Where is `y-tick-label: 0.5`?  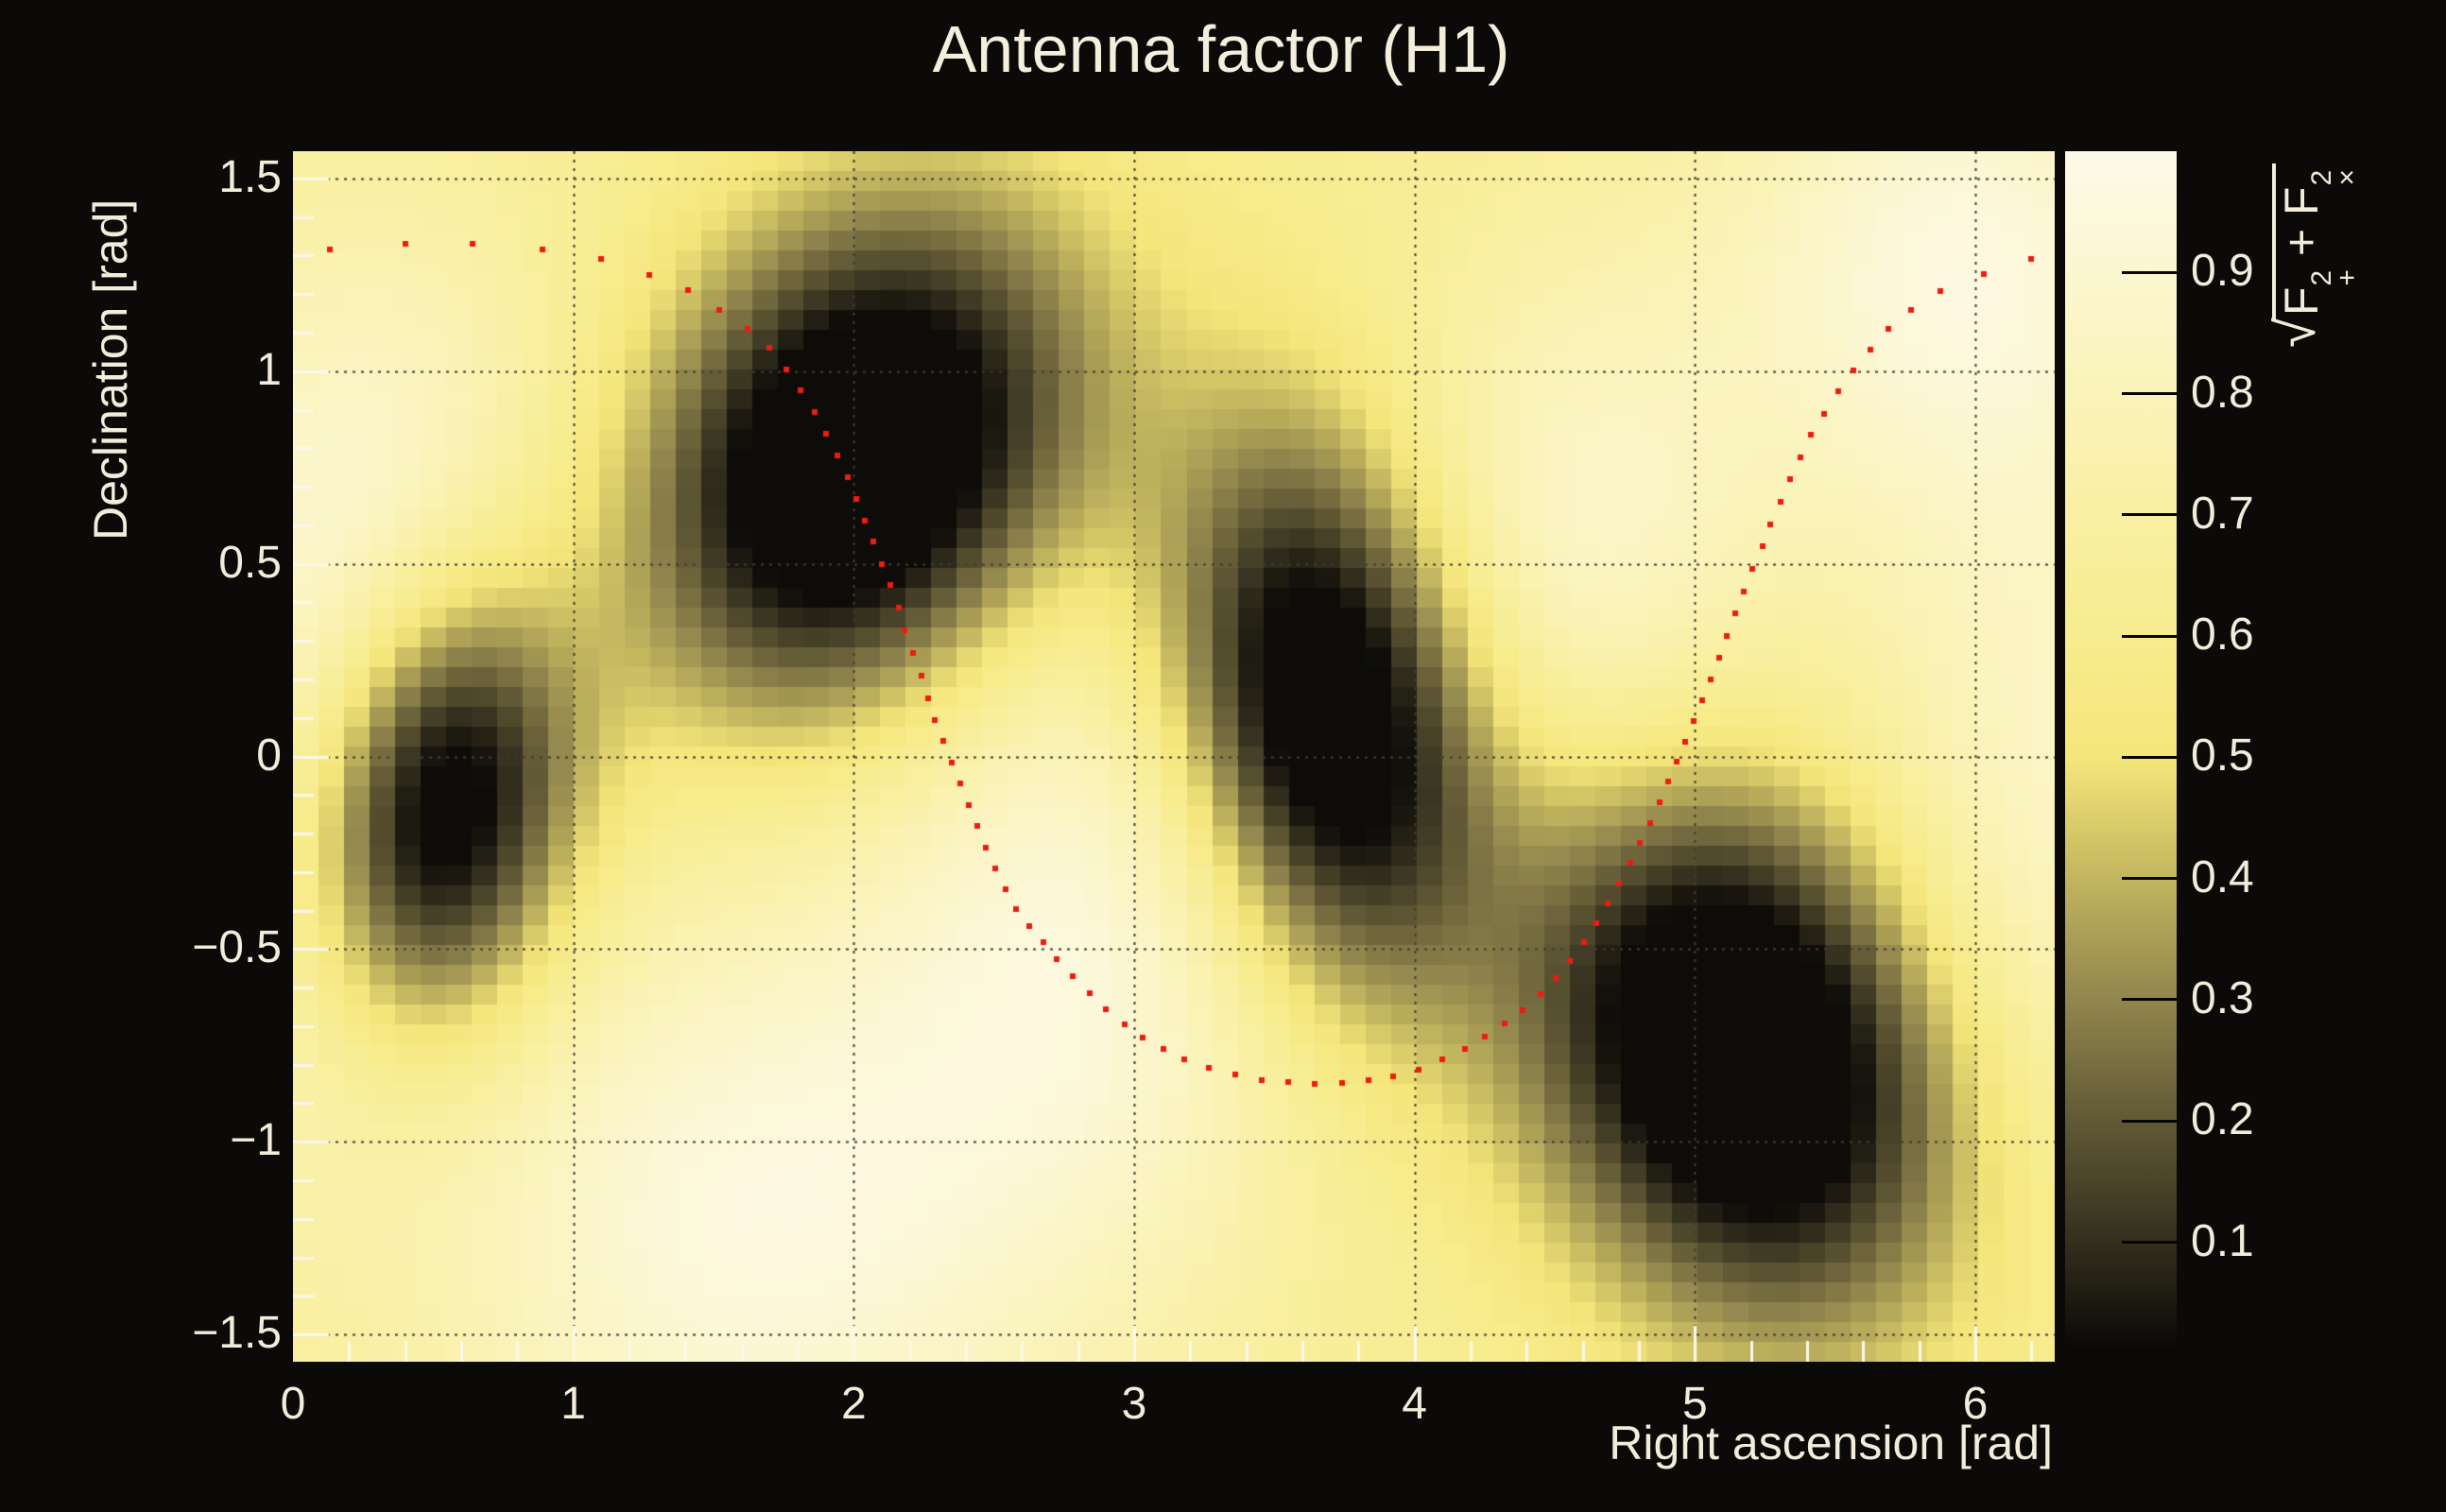
y-tick-label: 0.5 is located at coordinates (250, 562).